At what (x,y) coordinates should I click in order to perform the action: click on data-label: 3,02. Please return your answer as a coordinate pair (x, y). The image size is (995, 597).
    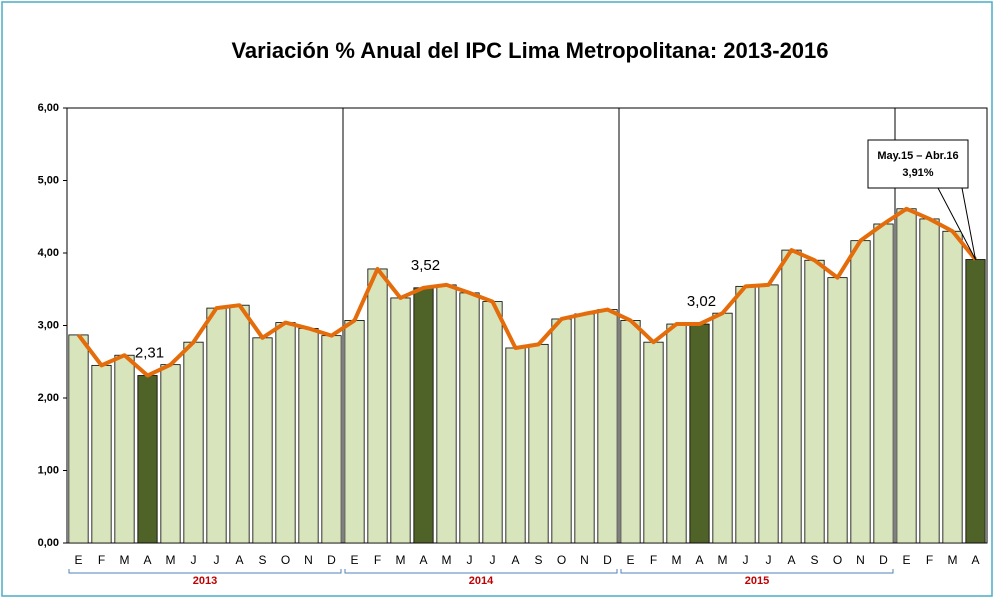
    Looking at the image, I should click on (701, 301).